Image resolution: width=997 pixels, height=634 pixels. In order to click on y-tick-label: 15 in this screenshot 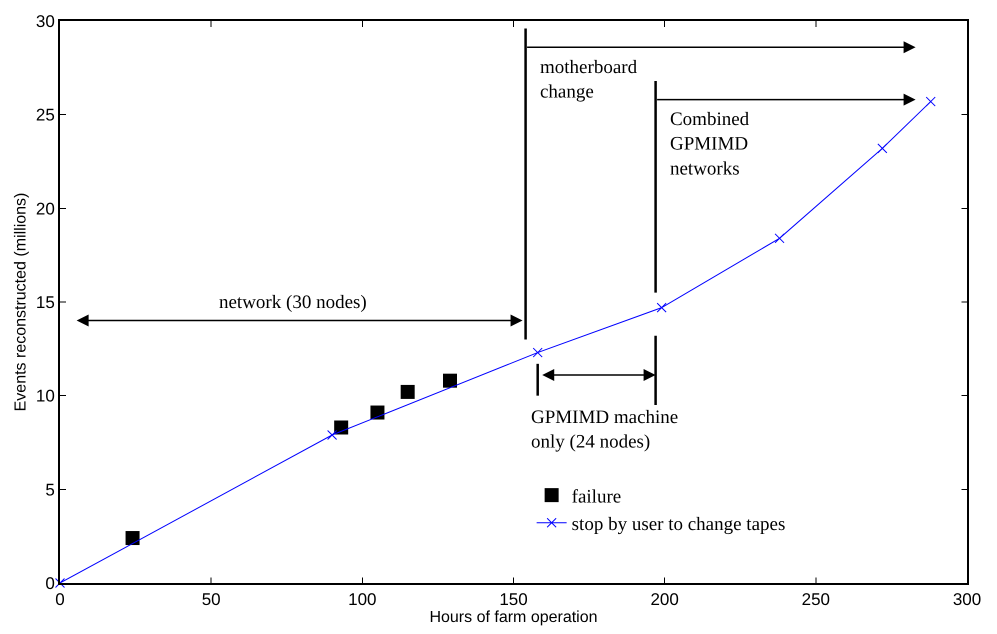, I will do `click(45, 302)`.